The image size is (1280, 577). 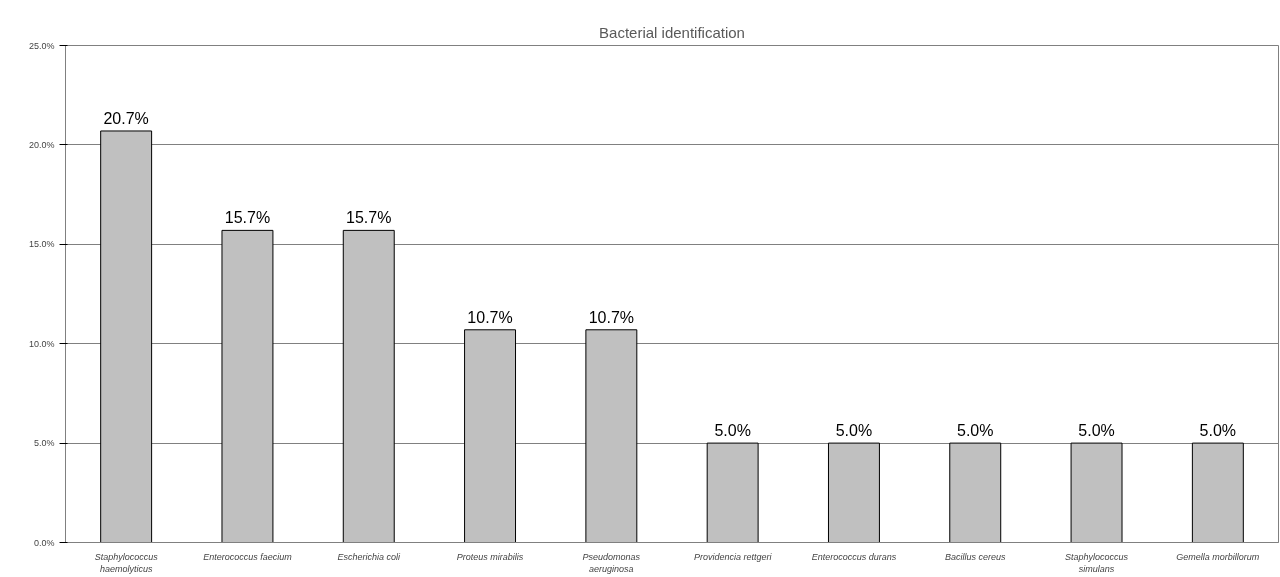 I want to click on x-tick-label: Enterococcus faecium, so click(x=248, y=556).